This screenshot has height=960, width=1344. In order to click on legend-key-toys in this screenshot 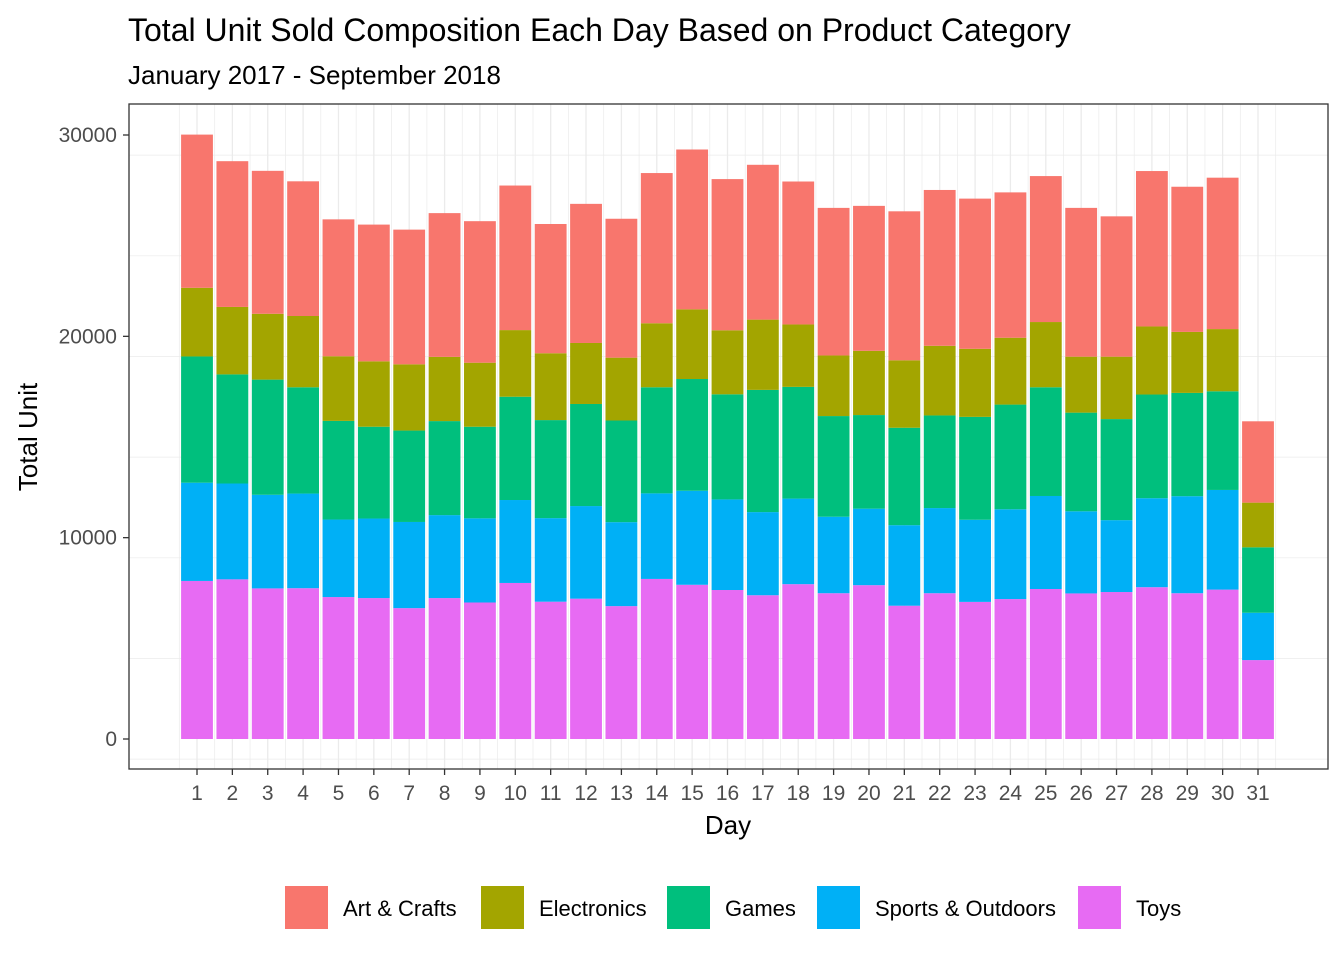, I will do `click(1099, 907)`.